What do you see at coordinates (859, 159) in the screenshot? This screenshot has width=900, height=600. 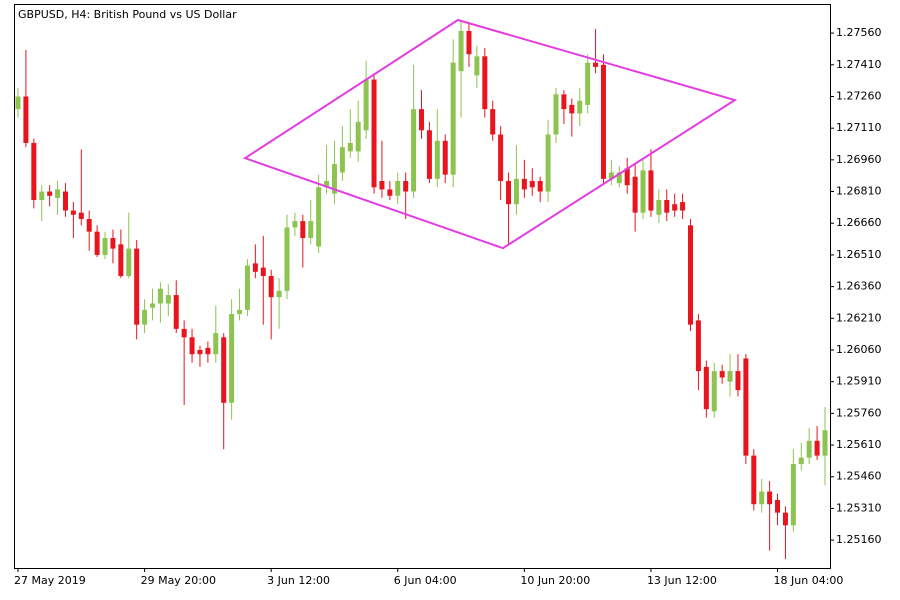 I see `y-tick-label: 1.26960` at bounding box center [859, 159].